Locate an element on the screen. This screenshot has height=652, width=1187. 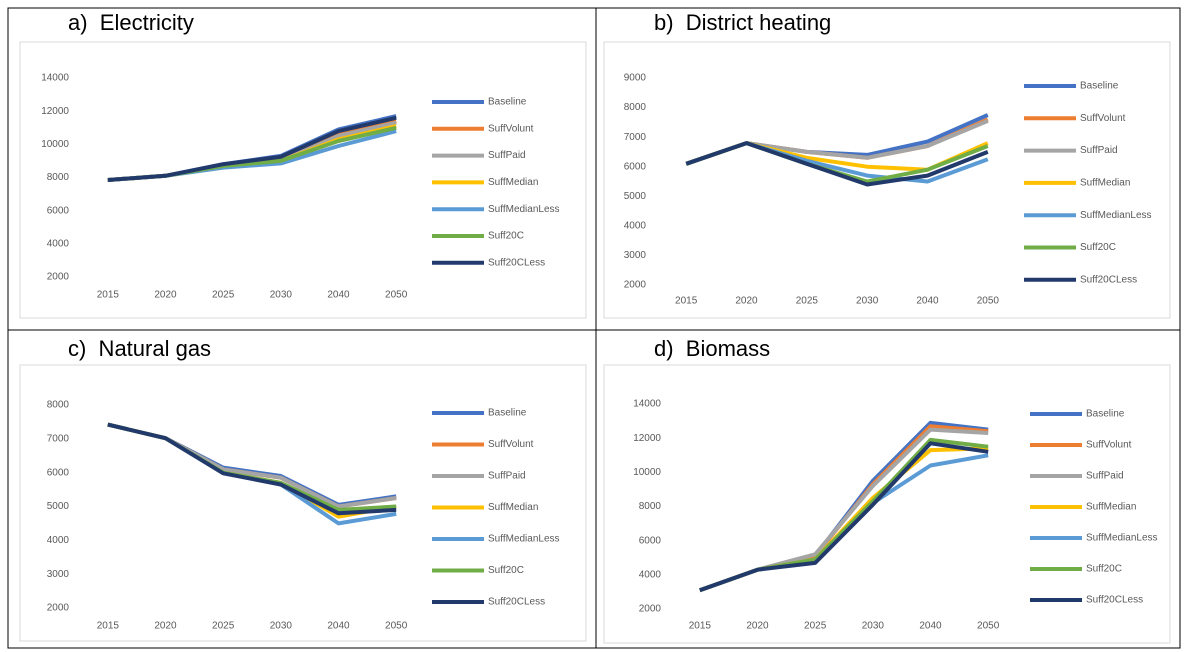
chart-title: d) Biomass is located at coordinates (712, 348).